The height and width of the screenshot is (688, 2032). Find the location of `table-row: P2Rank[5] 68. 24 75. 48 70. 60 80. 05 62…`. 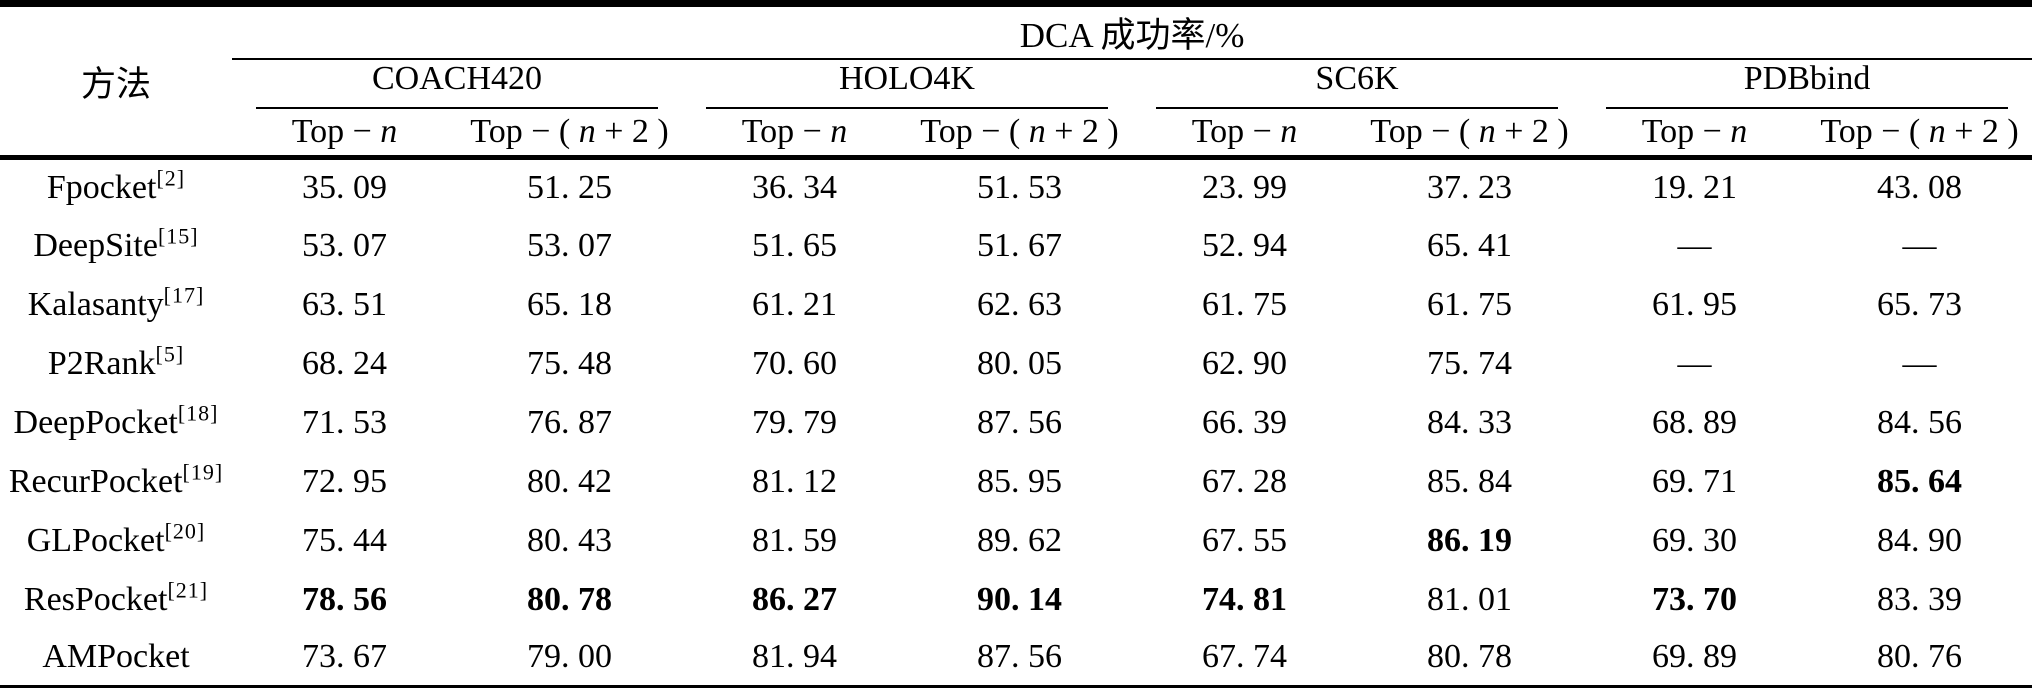

table-row: P2Rank[5] 68. 24 75. 48 70. 60 80. 05 62… is located at coordinates (1016, 364).